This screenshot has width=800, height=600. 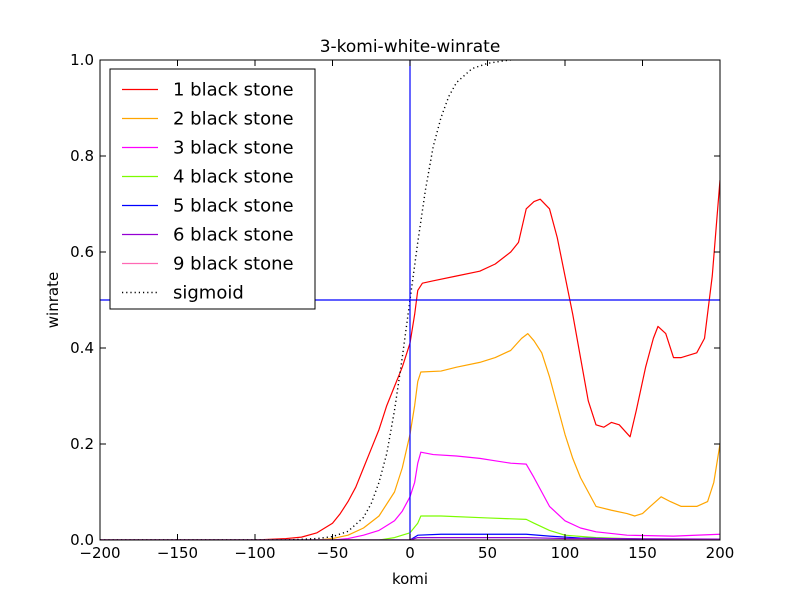 What do you see at coordinates (410, 553) in the screenshot?
I see `x-tick-label: 0` at bounding box center [410, 553].